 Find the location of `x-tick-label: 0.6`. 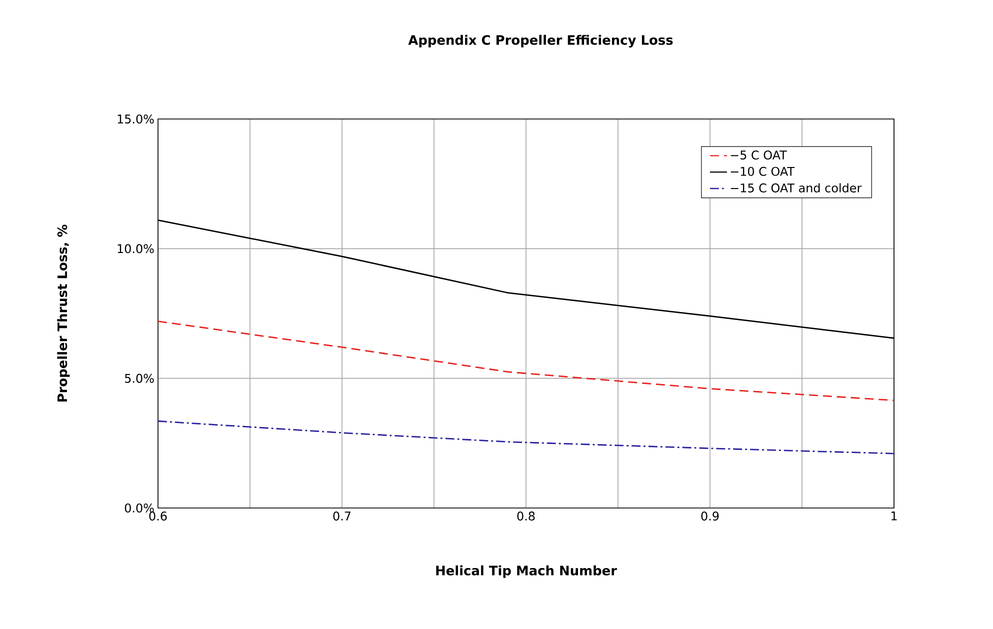

x-tick-label: 0.6 is located at coordinates (158, 516).